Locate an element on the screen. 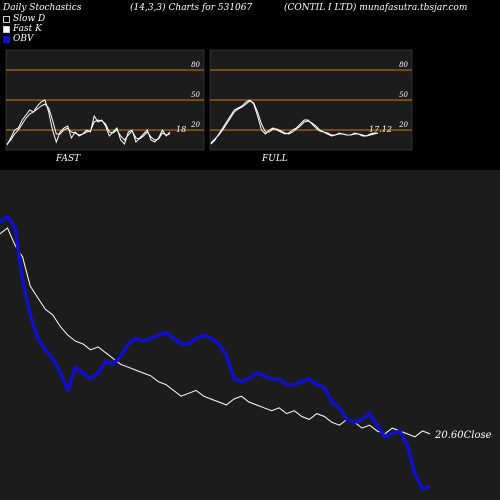 Image resolution: width=500 pixels, height=500 pixels. legend-label-slow-d: Slow D is located at coordinates (29, 19).